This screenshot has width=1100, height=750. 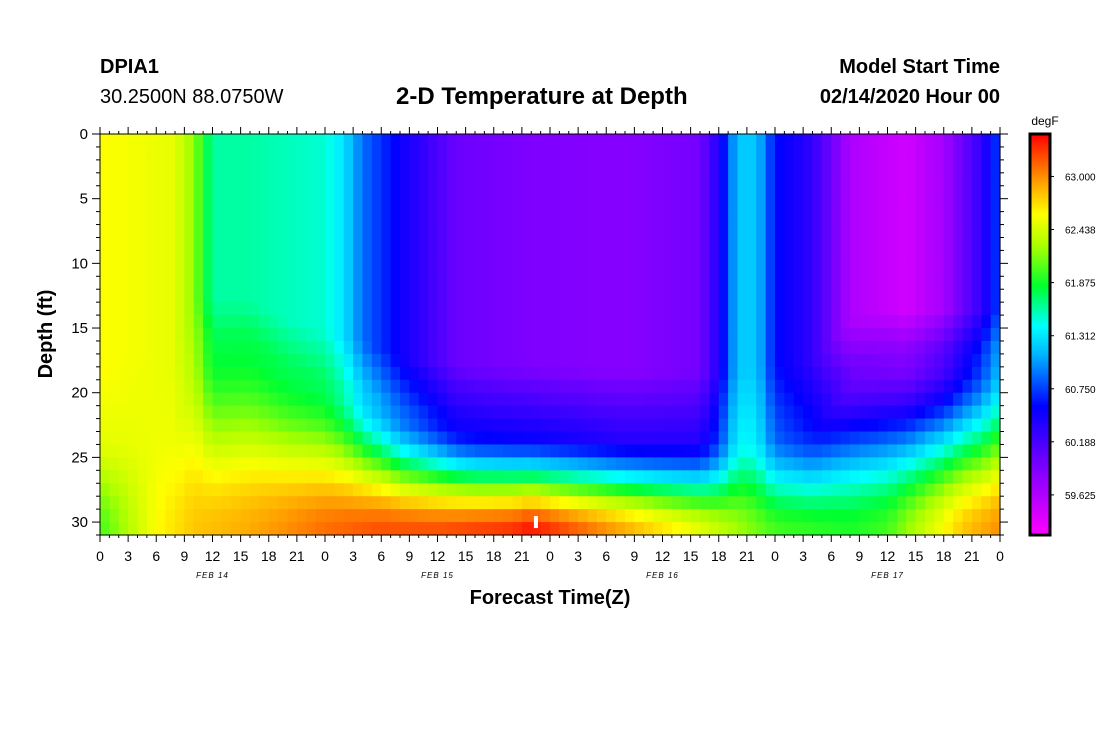 What do you see at coordinates (535, 522) in the screenshot?
I see `max-value-marker` at bounding box center [535, 522].